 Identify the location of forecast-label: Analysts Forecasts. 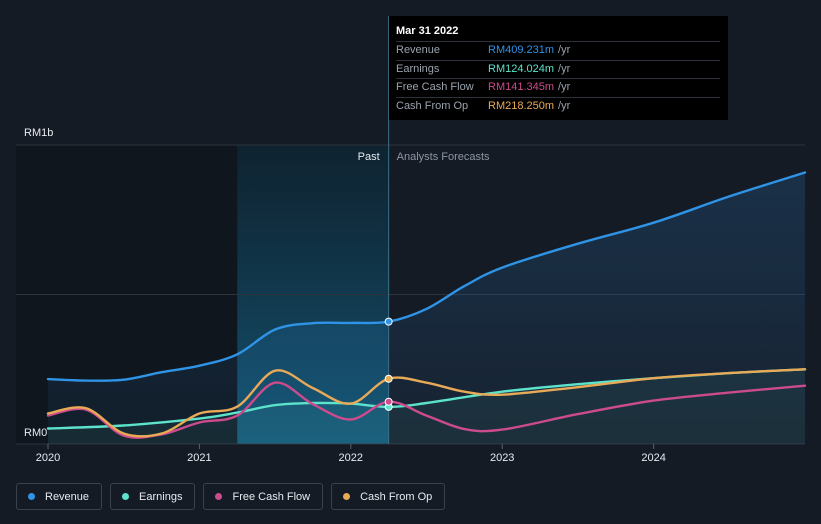
(443, 157).